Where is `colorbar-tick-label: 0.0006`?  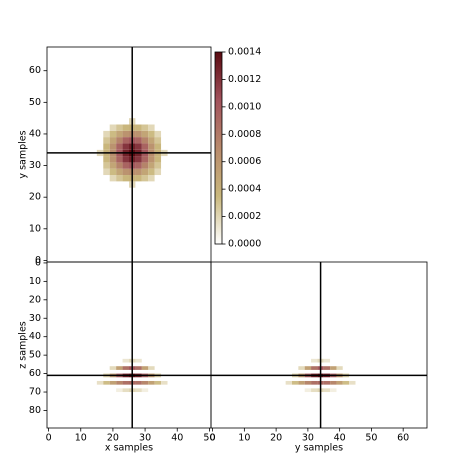
colorbar-tick-label: 0.0006 is located at coordinates (244, 161).